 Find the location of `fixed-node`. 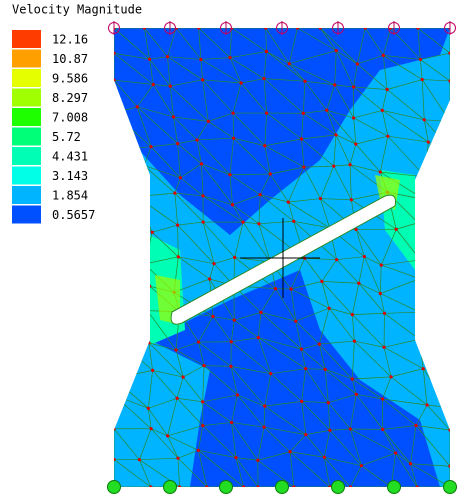

fixed-node is located at coordinates (170, 487).